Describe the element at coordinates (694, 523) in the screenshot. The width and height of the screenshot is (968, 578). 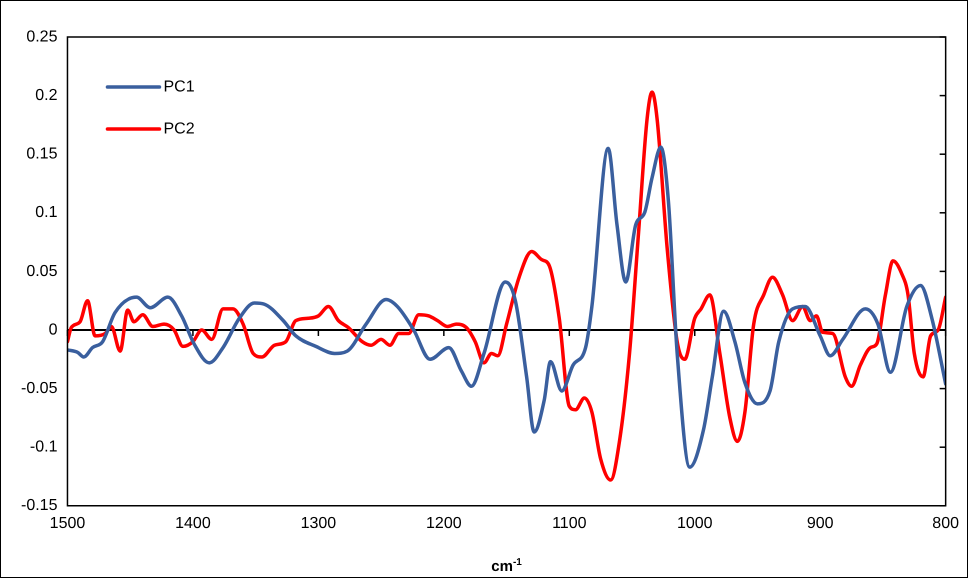
I see `x-tick-label: 1000` at that location.